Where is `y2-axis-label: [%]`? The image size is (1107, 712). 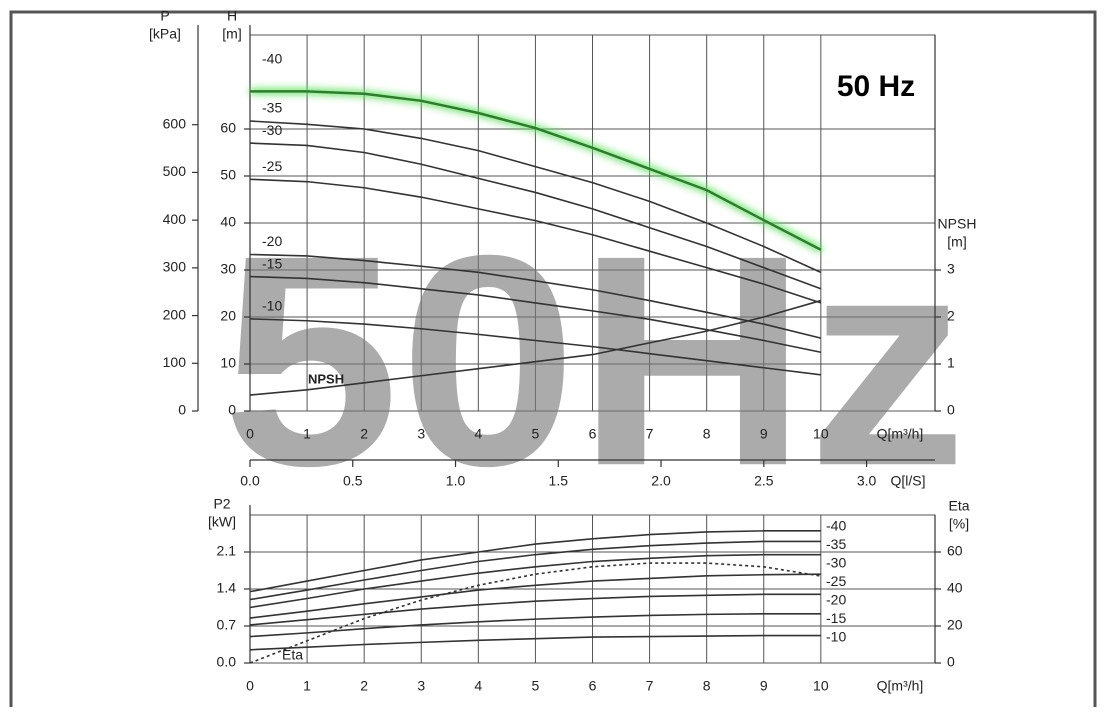 y2-axis-label: [%] is located at coordinates (959, 524).